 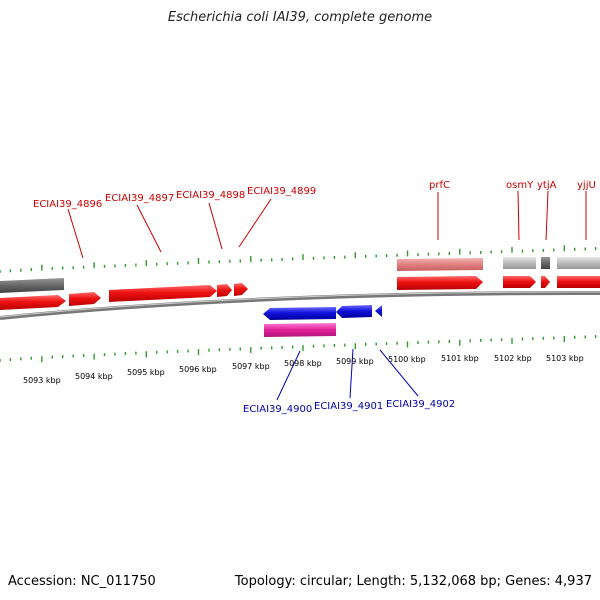 I want to click on gene-label-ecia39-4901: ECIAI39_4901, so click(x=348, y=406).